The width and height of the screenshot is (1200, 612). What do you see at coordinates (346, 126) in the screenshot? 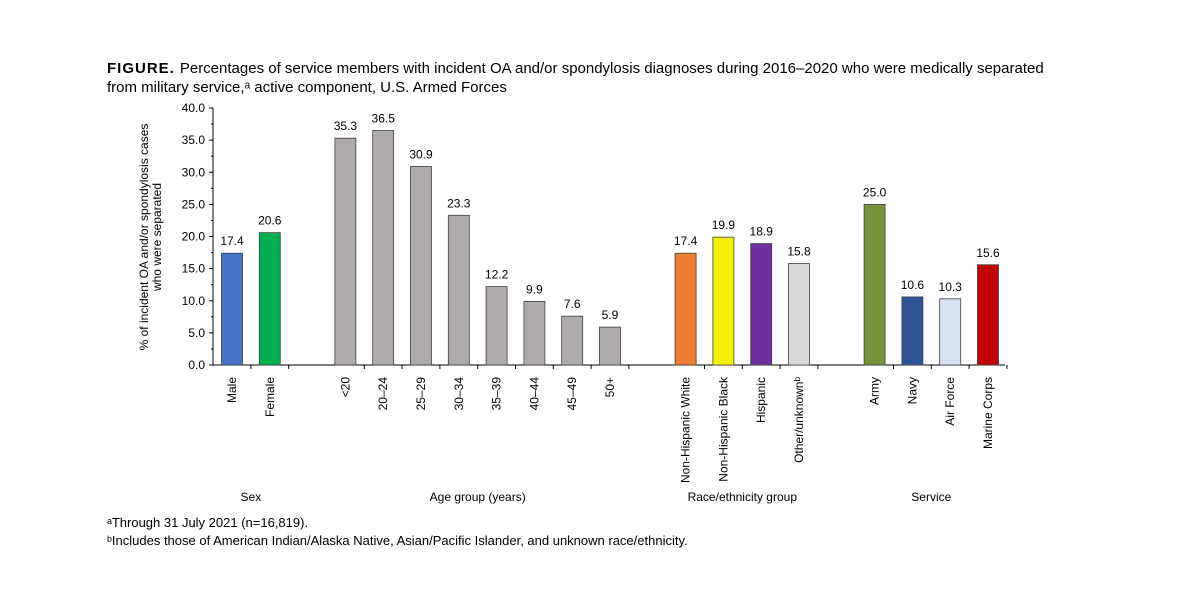
I see `value-label: 35.3` at bounding box center [346, 126].